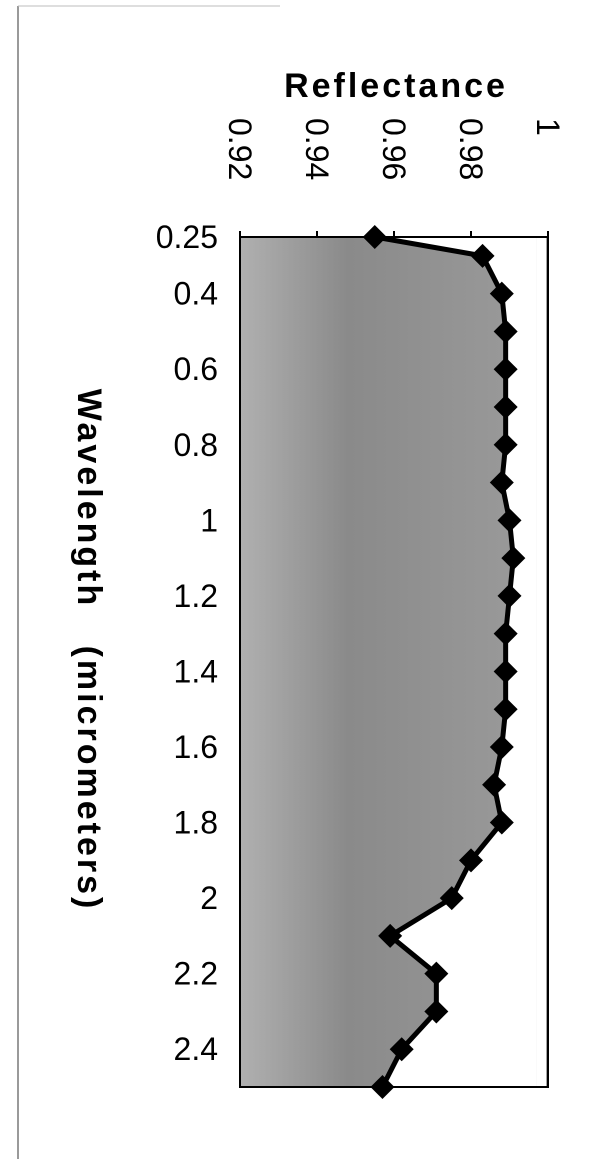  What do you see at coordinates (196, 445) in the screenshot?
I see `wavelength-tick-3: 0.8` at bounding box center [196, 445].